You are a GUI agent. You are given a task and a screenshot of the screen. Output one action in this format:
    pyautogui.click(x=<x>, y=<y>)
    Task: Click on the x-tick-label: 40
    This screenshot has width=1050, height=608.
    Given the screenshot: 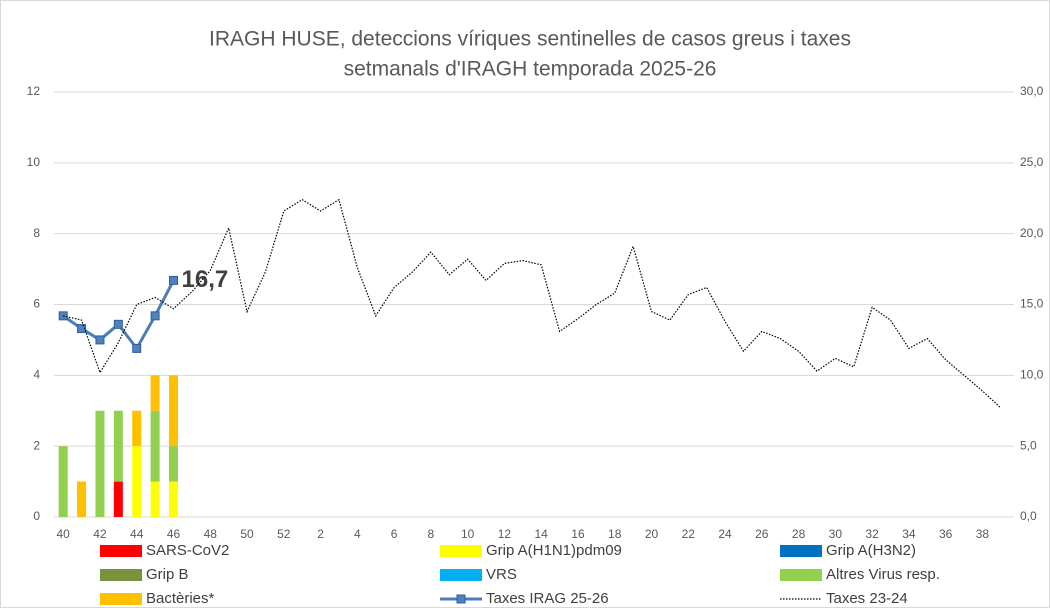 What is the action you would take?
    pyautogui.click(x=64, y=534)
    